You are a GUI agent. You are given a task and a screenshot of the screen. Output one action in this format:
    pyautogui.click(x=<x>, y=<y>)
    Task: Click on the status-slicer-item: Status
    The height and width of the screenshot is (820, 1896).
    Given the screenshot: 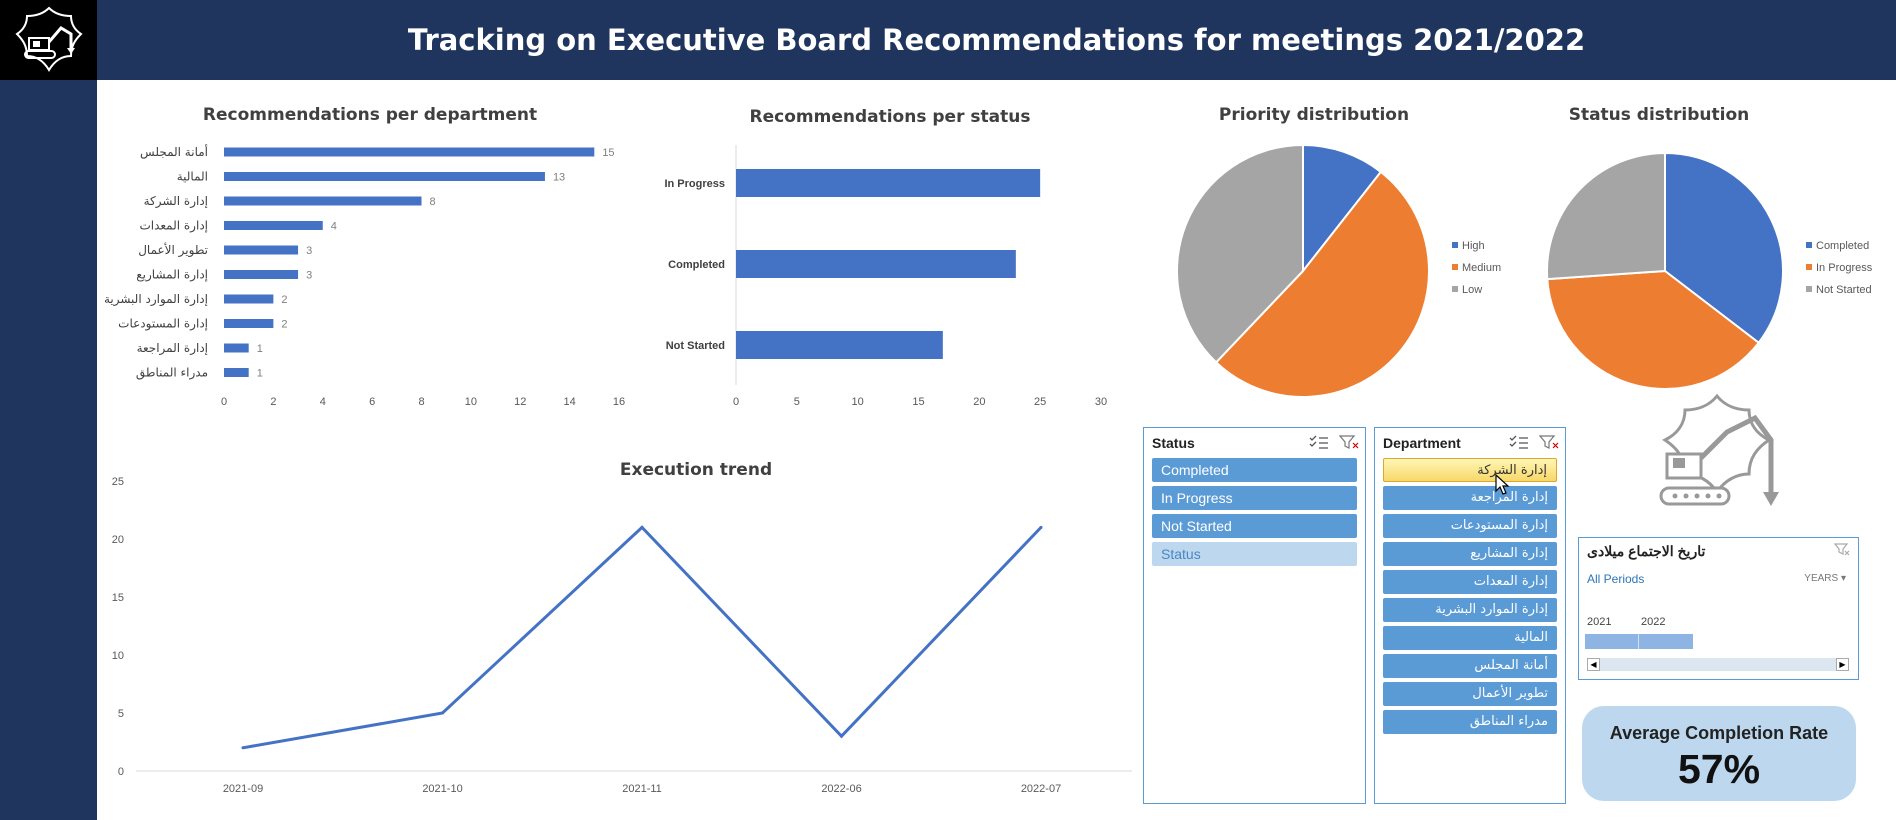 What is the action you would take?
    pyautogui.click(x=1254, y=554)
    